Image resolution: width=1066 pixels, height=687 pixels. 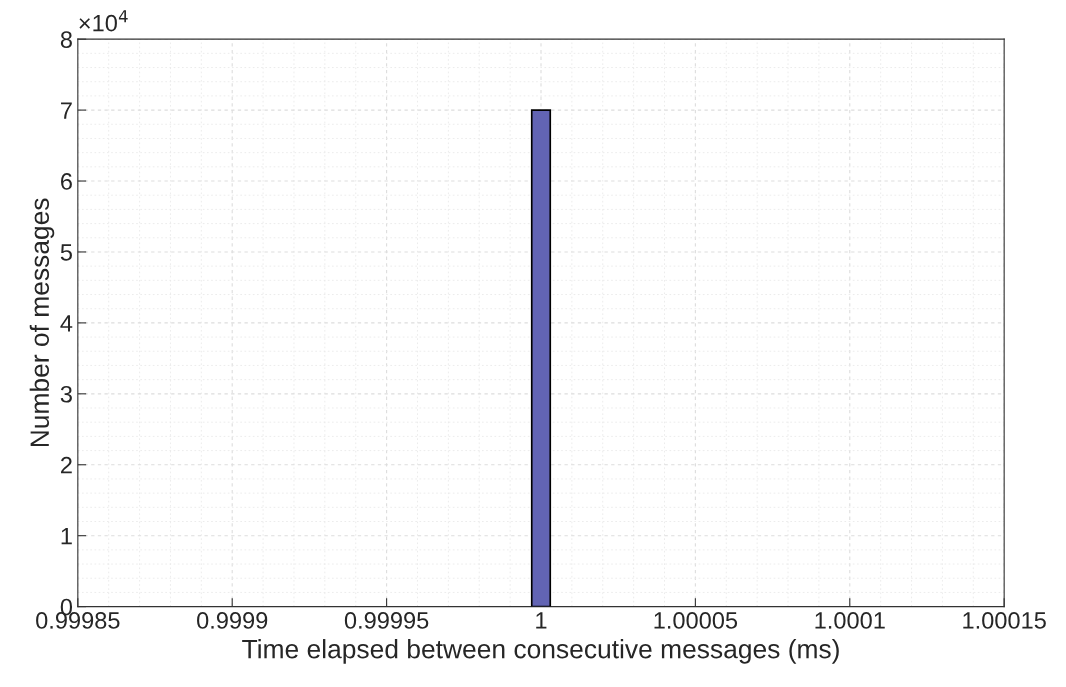 I want to click on y-tick-label: 6, so click(x=66, y=181).